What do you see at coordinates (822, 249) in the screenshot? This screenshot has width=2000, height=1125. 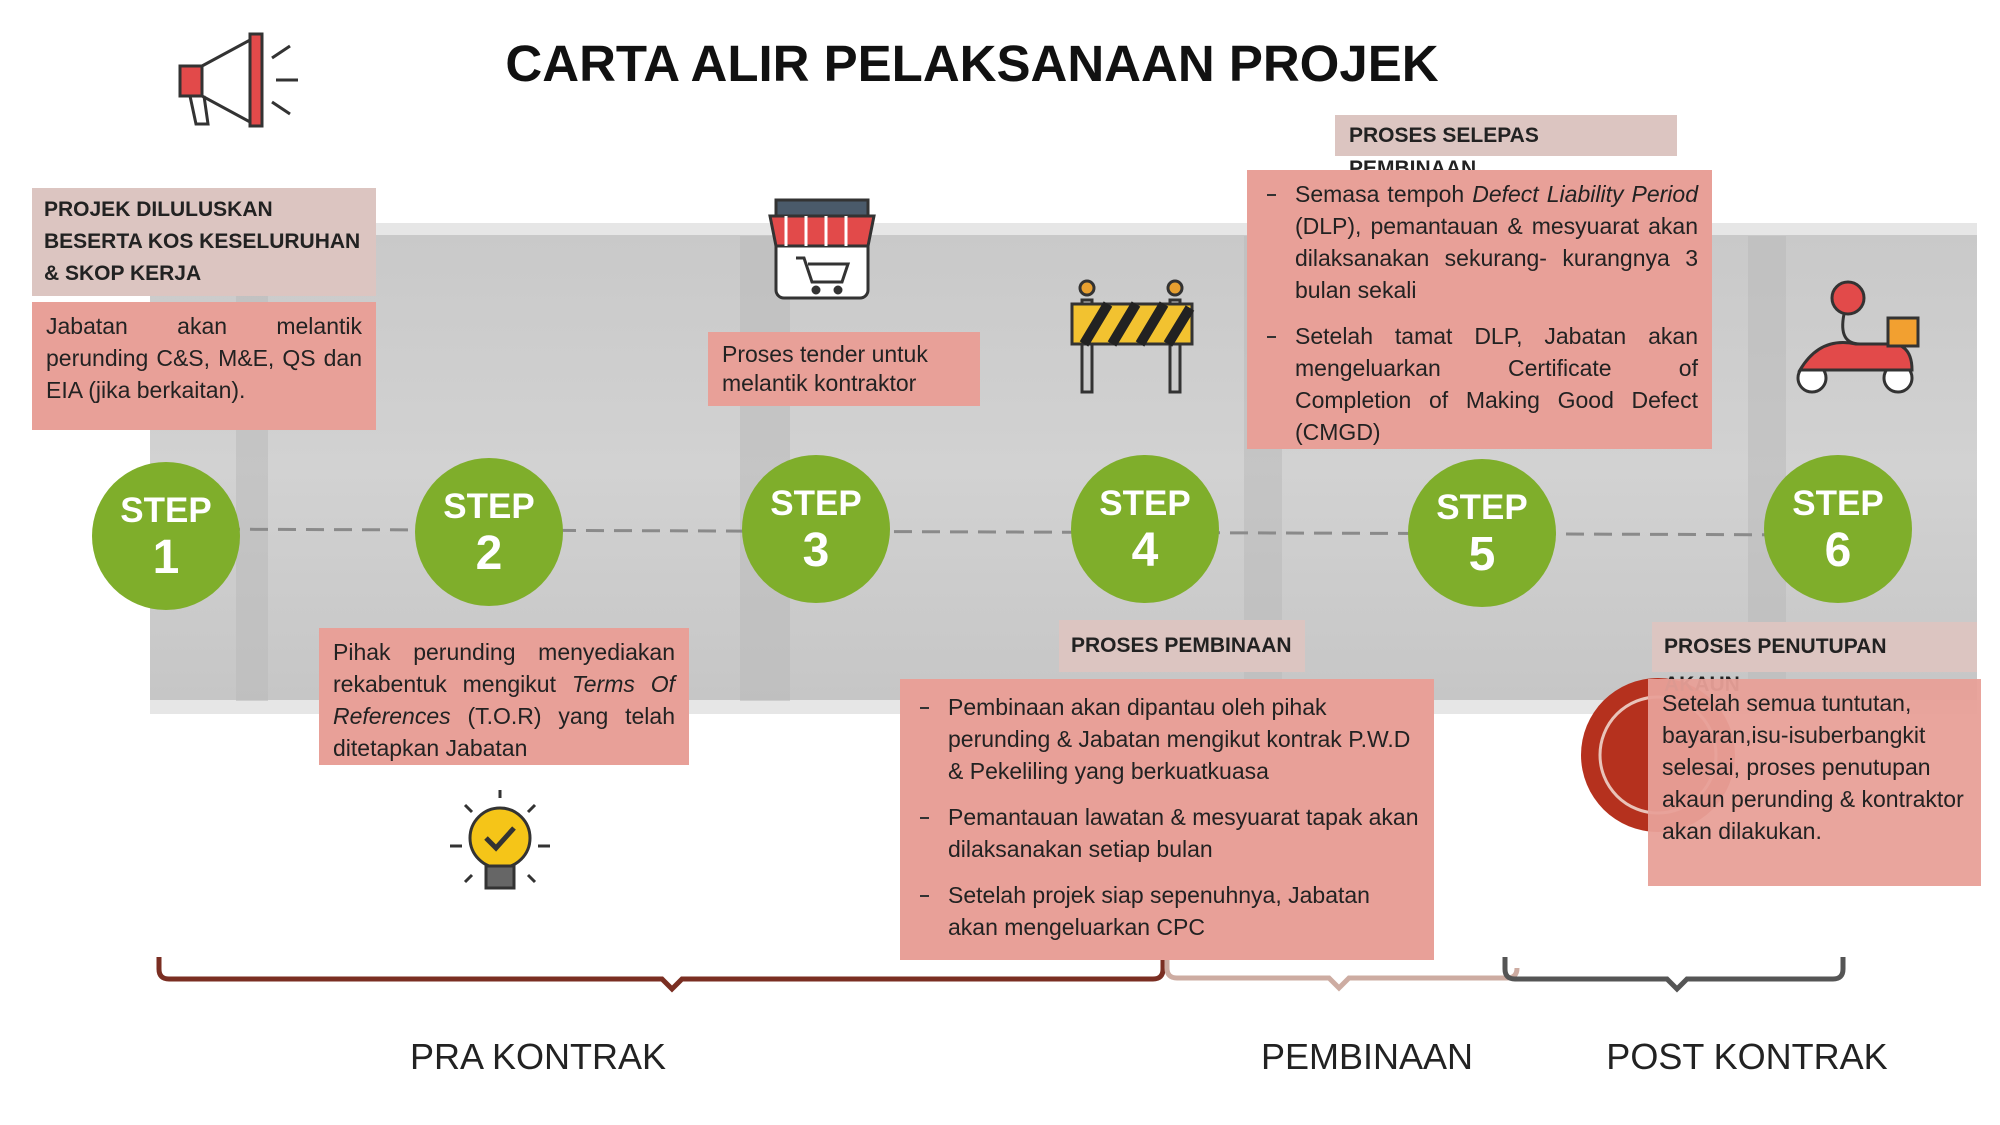 I see `shop-icon` at bounding box center [822, 249].